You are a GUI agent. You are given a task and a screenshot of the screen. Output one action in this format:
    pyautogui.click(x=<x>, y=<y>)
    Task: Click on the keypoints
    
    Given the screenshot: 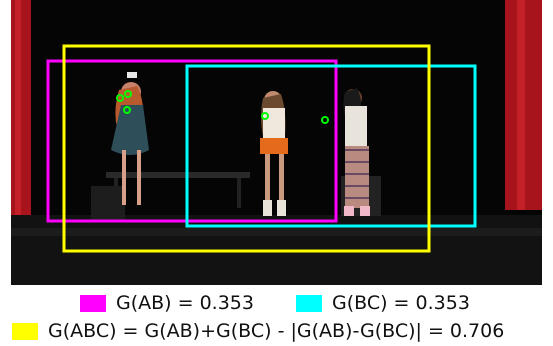 What is the action you would take?
    pyautogui.click(x=222, y=107)
    